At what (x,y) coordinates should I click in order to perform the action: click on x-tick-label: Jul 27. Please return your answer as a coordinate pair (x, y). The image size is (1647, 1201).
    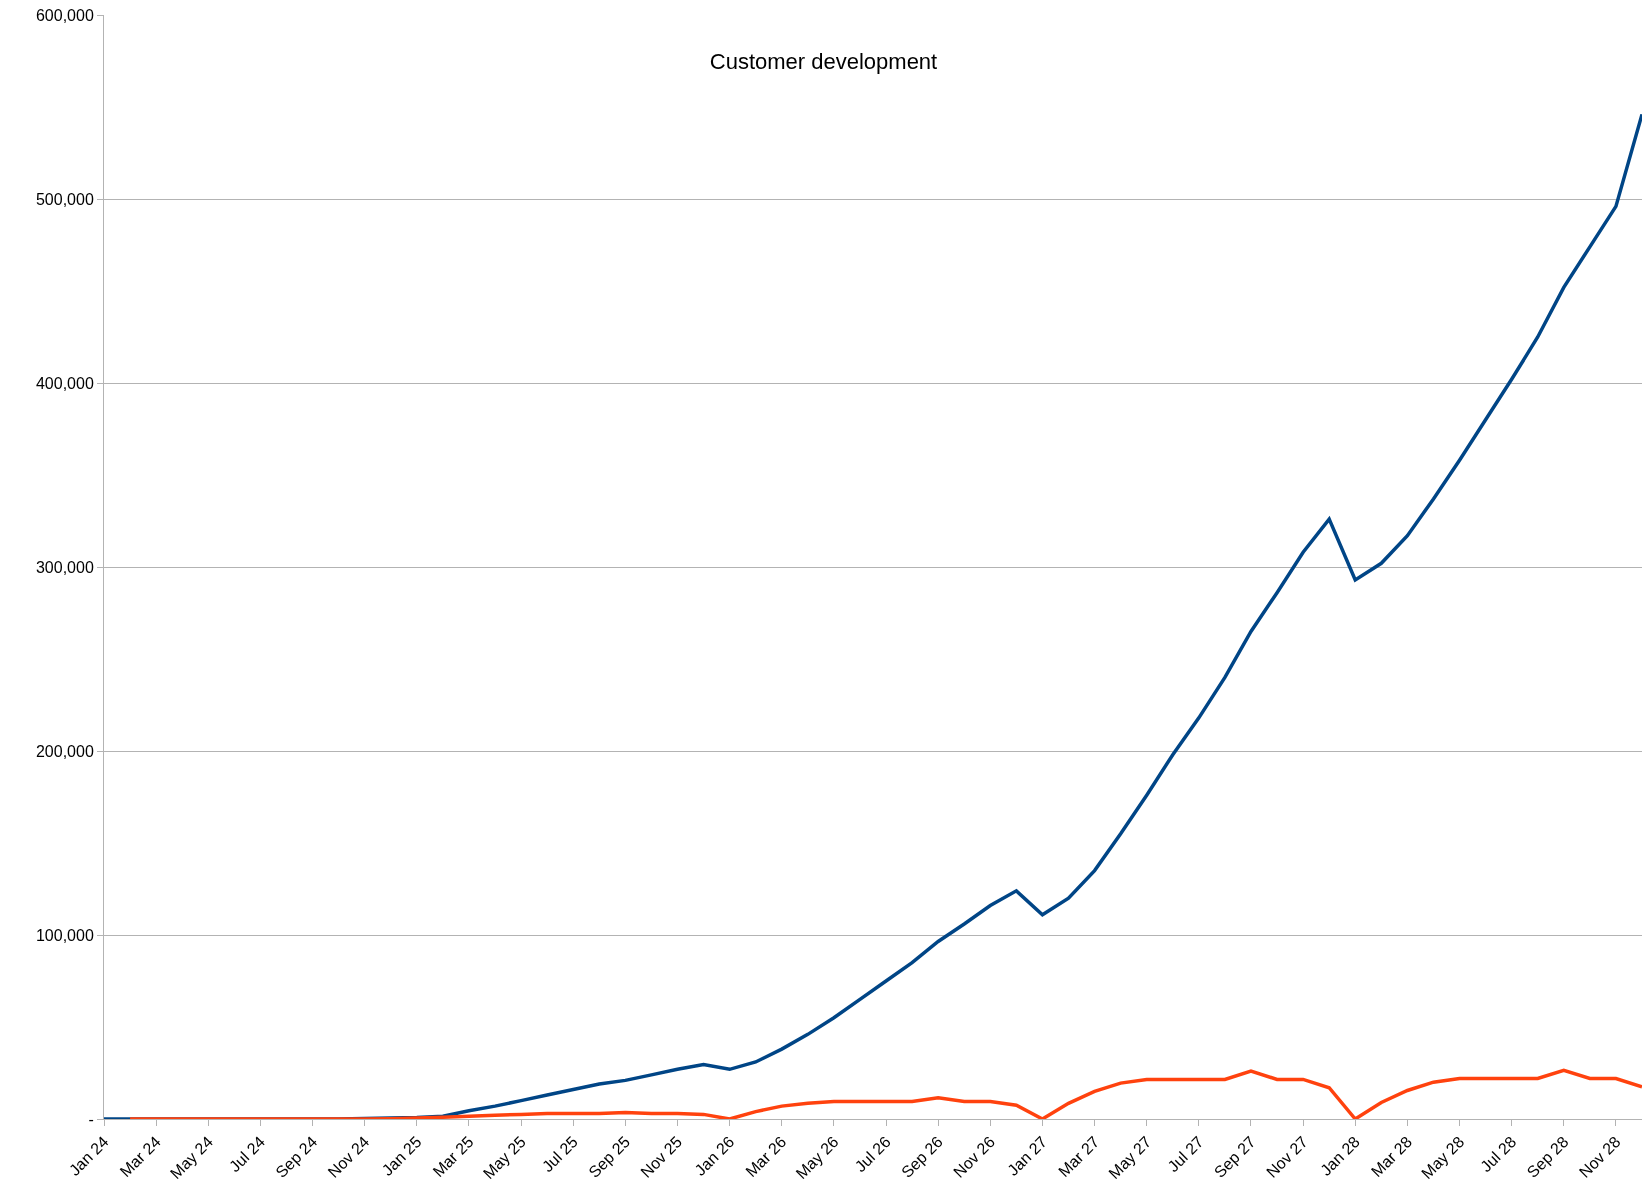
    Looking at the image, I should click on (1185, 1154).